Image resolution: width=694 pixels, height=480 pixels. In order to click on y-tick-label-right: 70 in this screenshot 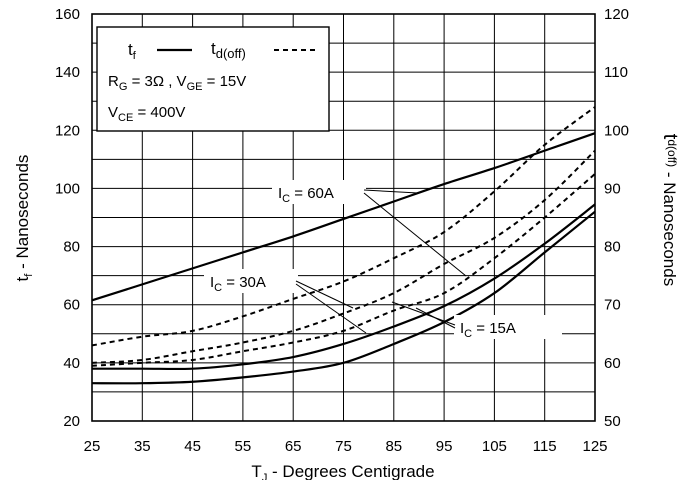, I will do `click(612, 305)`.